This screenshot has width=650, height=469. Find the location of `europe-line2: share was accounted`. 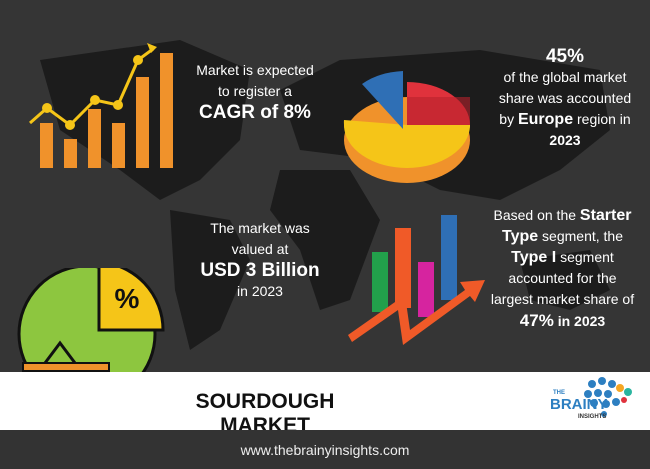

europe-line2: share was accounted is located at coordinates (565, 98).